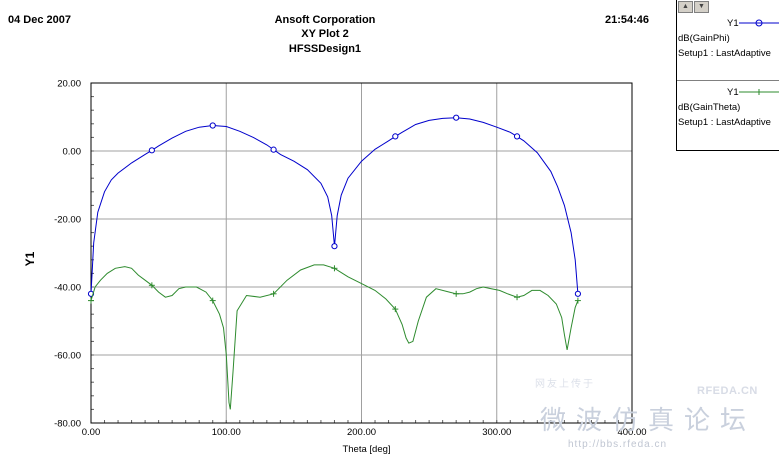 The image size is (779, 455). What do you see at coordinates (361, 432) in the screenshot?
I see `x-tick-label: 200.00` at bounding box center [361, 432].